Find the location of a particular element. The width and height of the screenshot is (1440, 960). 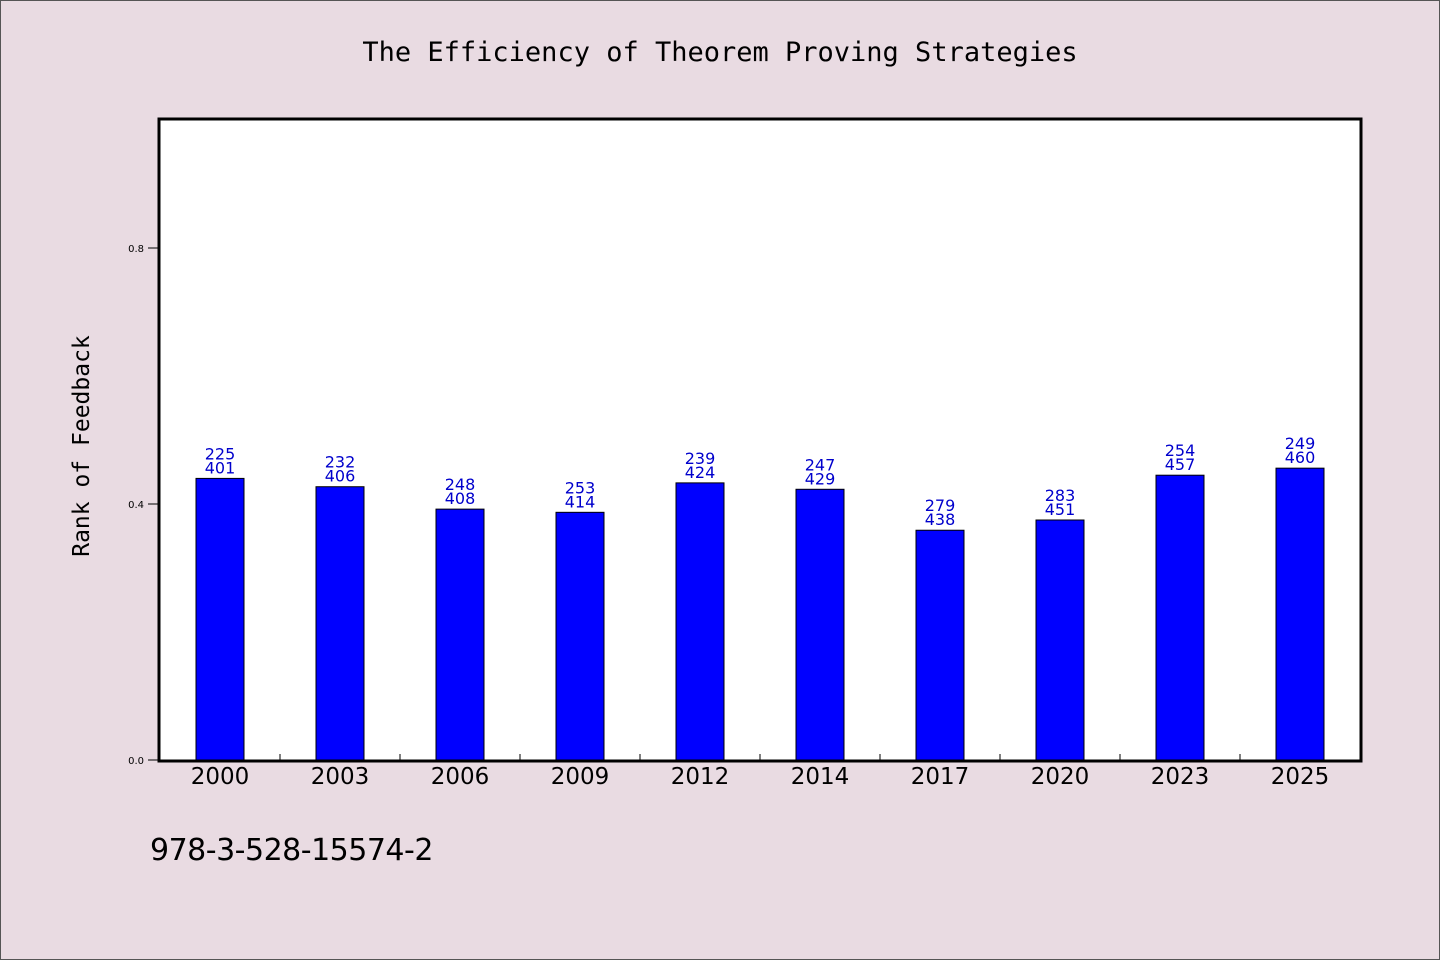

bar-label-lower-2006: 408 is located at coordinates (460, 498).